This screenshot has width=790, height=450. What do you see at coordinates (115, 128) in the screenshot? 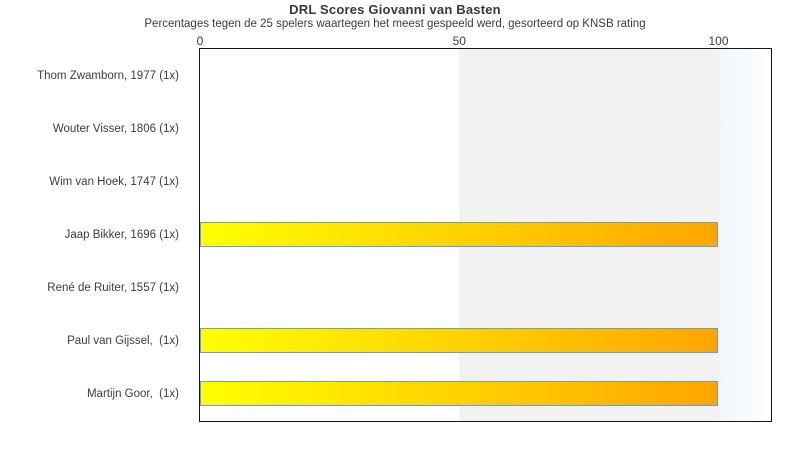
I see `y-axis-label: Wouter Visser, 1806 (1x)` at bounding box center [115, 128].